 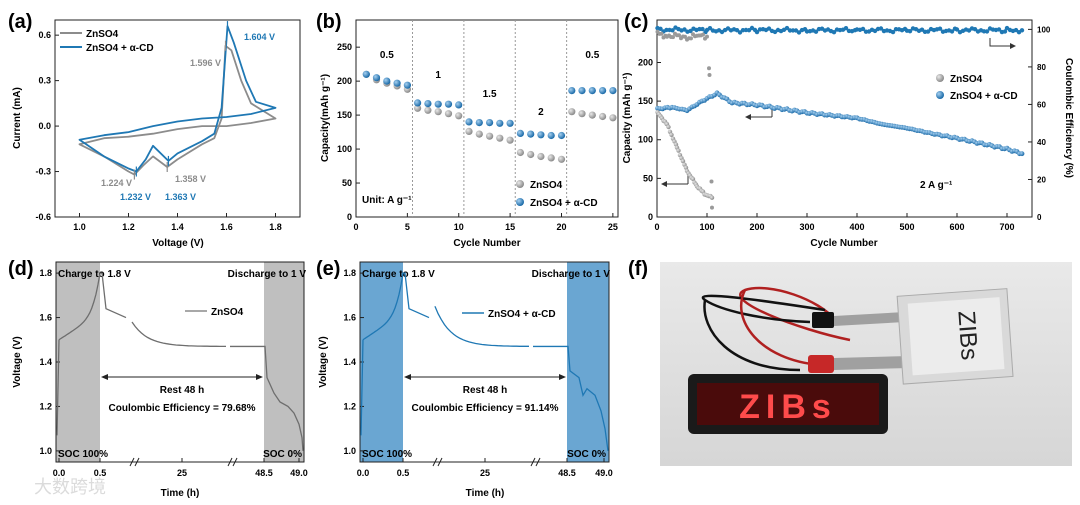 I want to click on rest-label-e: Rest 48 h, so click(x=485, y=390).